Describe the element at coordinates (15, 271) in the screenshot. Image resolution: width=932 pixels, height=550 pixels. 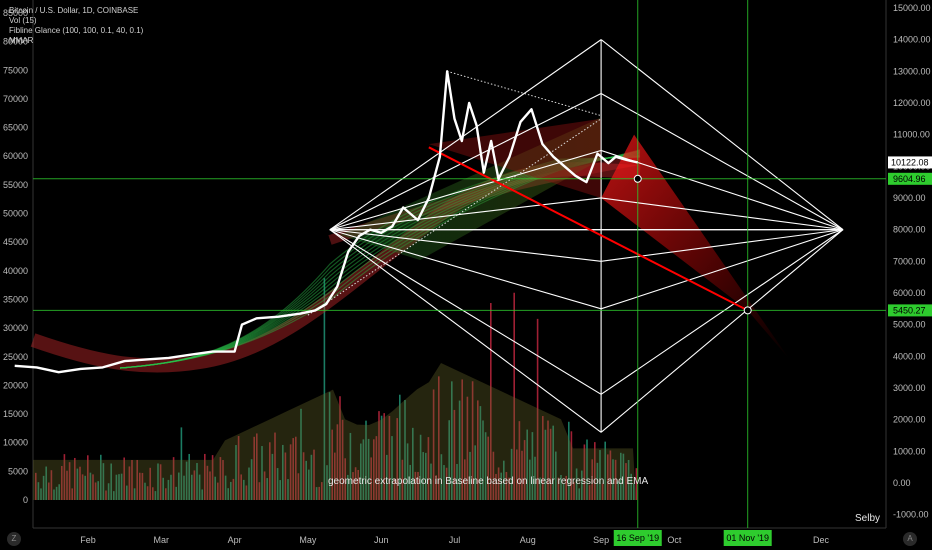
I see `left-axis-tick-label: 40000` at that location.